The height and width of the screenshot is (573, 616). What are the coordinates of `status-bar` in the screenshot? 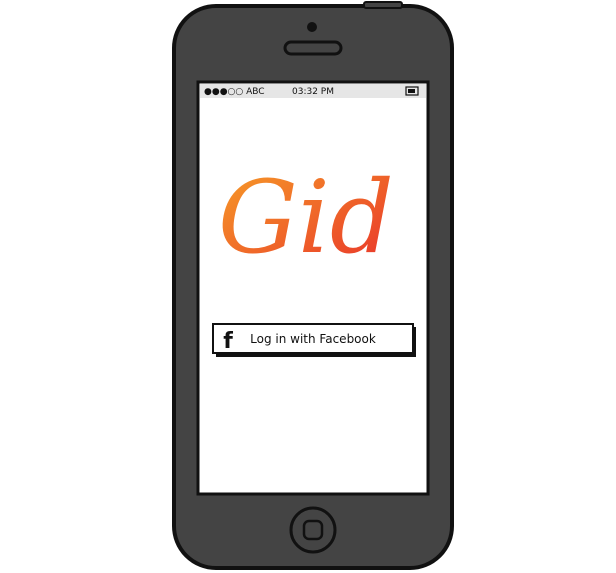 It's located at (313, 91).